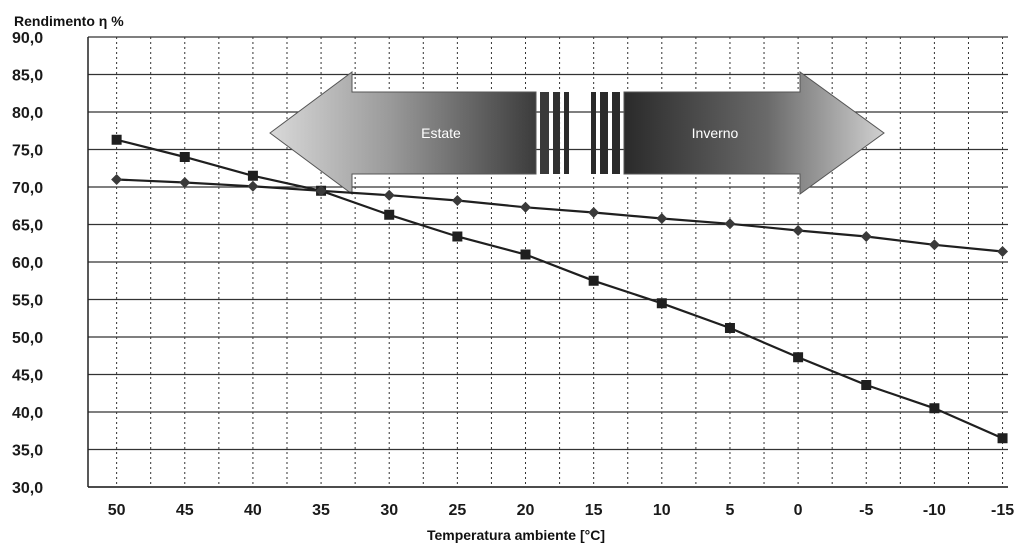 This screenshot has height=546, width=1016. What do you see at coordinates (754, 133) in the screenshot?
I see `winter-arrow-right` at bounding box center [754, 133].